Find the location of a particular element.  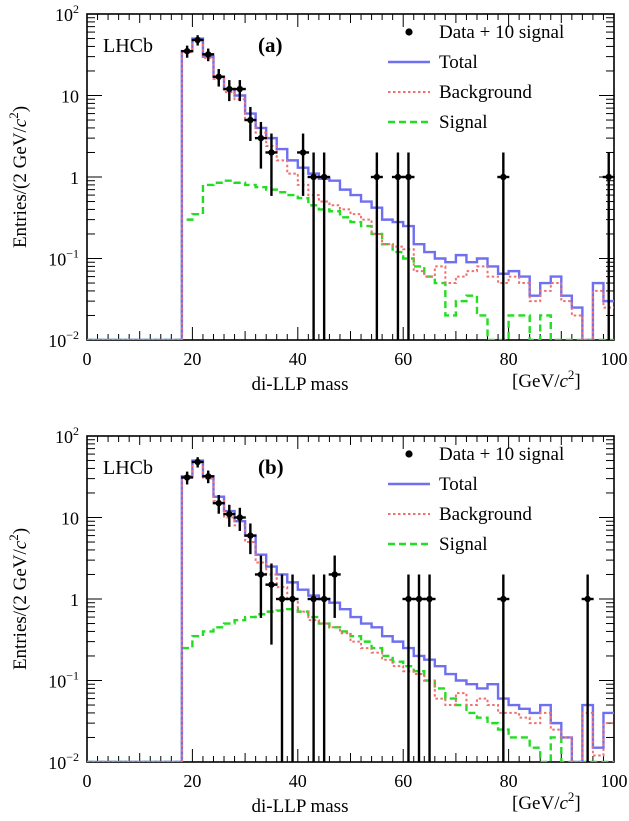

x-tick-label: 80 is located at coordinates (509, 781).